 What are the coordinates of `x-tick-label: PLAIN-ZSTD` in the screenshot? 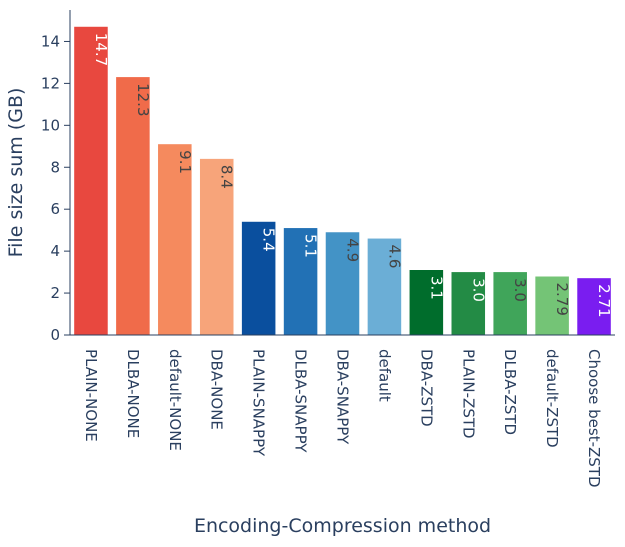 It's located at (468, 394).